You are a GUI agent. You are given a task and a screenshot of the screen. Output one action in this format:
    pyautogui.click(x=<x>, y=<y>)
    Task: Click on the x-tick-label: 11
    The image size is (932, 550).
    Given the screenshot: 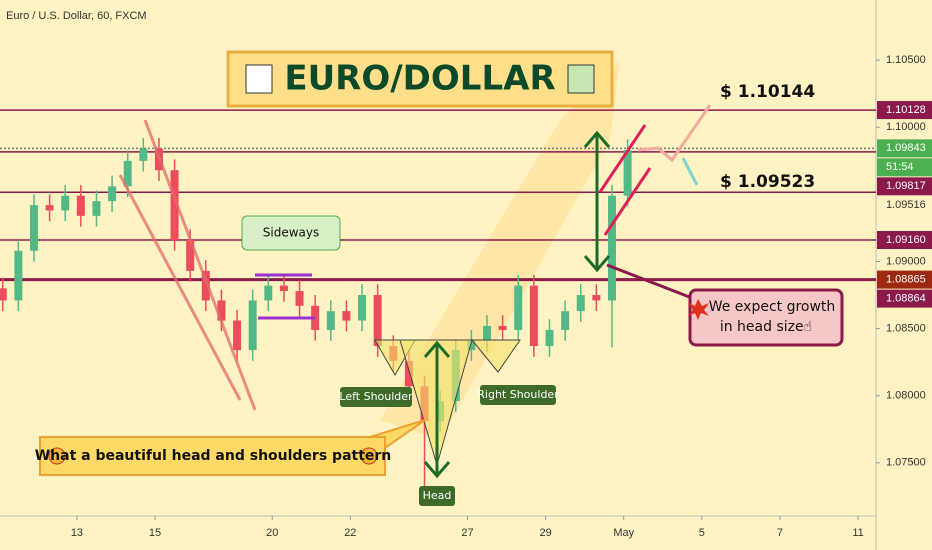 What is the action you would take?
    pyautogui.click(x=857, y=533)
    